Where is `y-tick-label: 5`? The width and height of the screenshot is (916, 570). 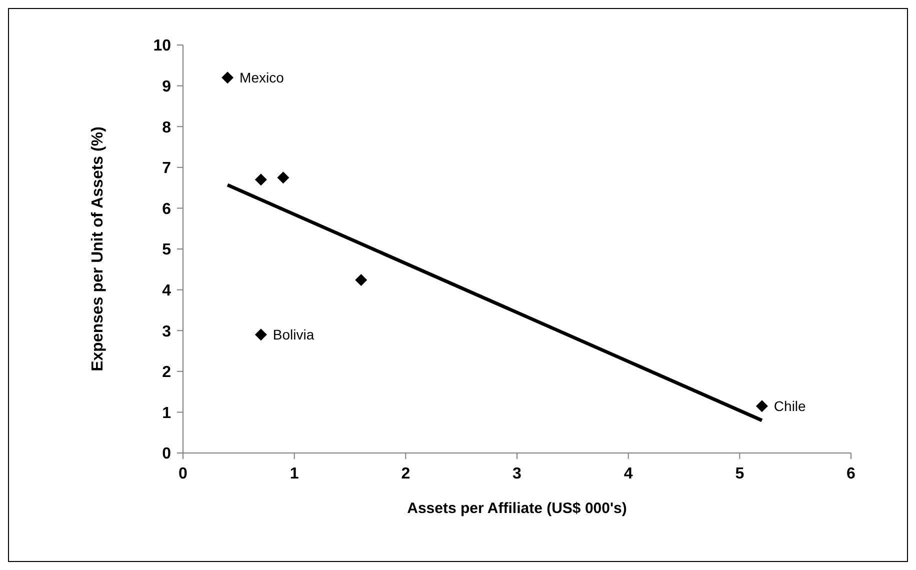 y-tick-label: 5 is located at coordinates (167, 250).